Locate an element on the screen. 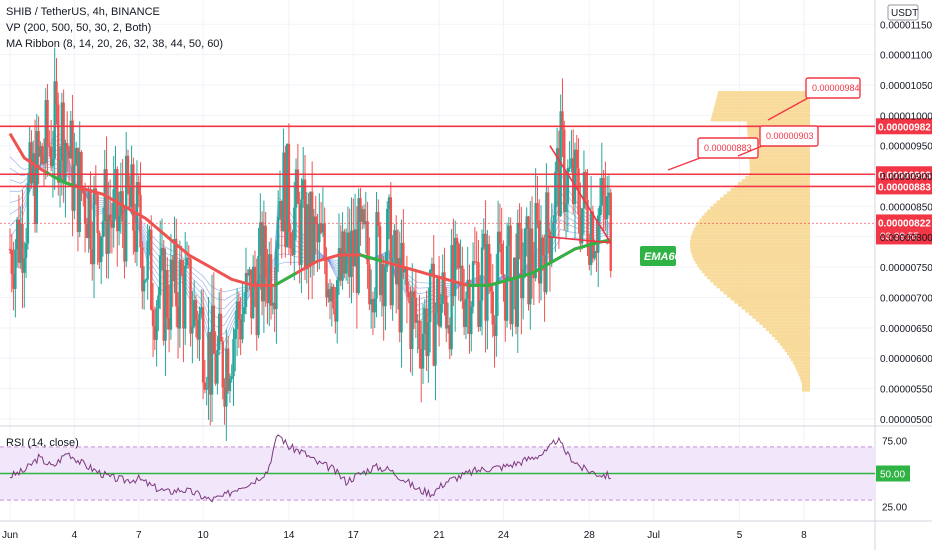  price-axis-tick: 0.00000550 is located at coordinates (906, 390).